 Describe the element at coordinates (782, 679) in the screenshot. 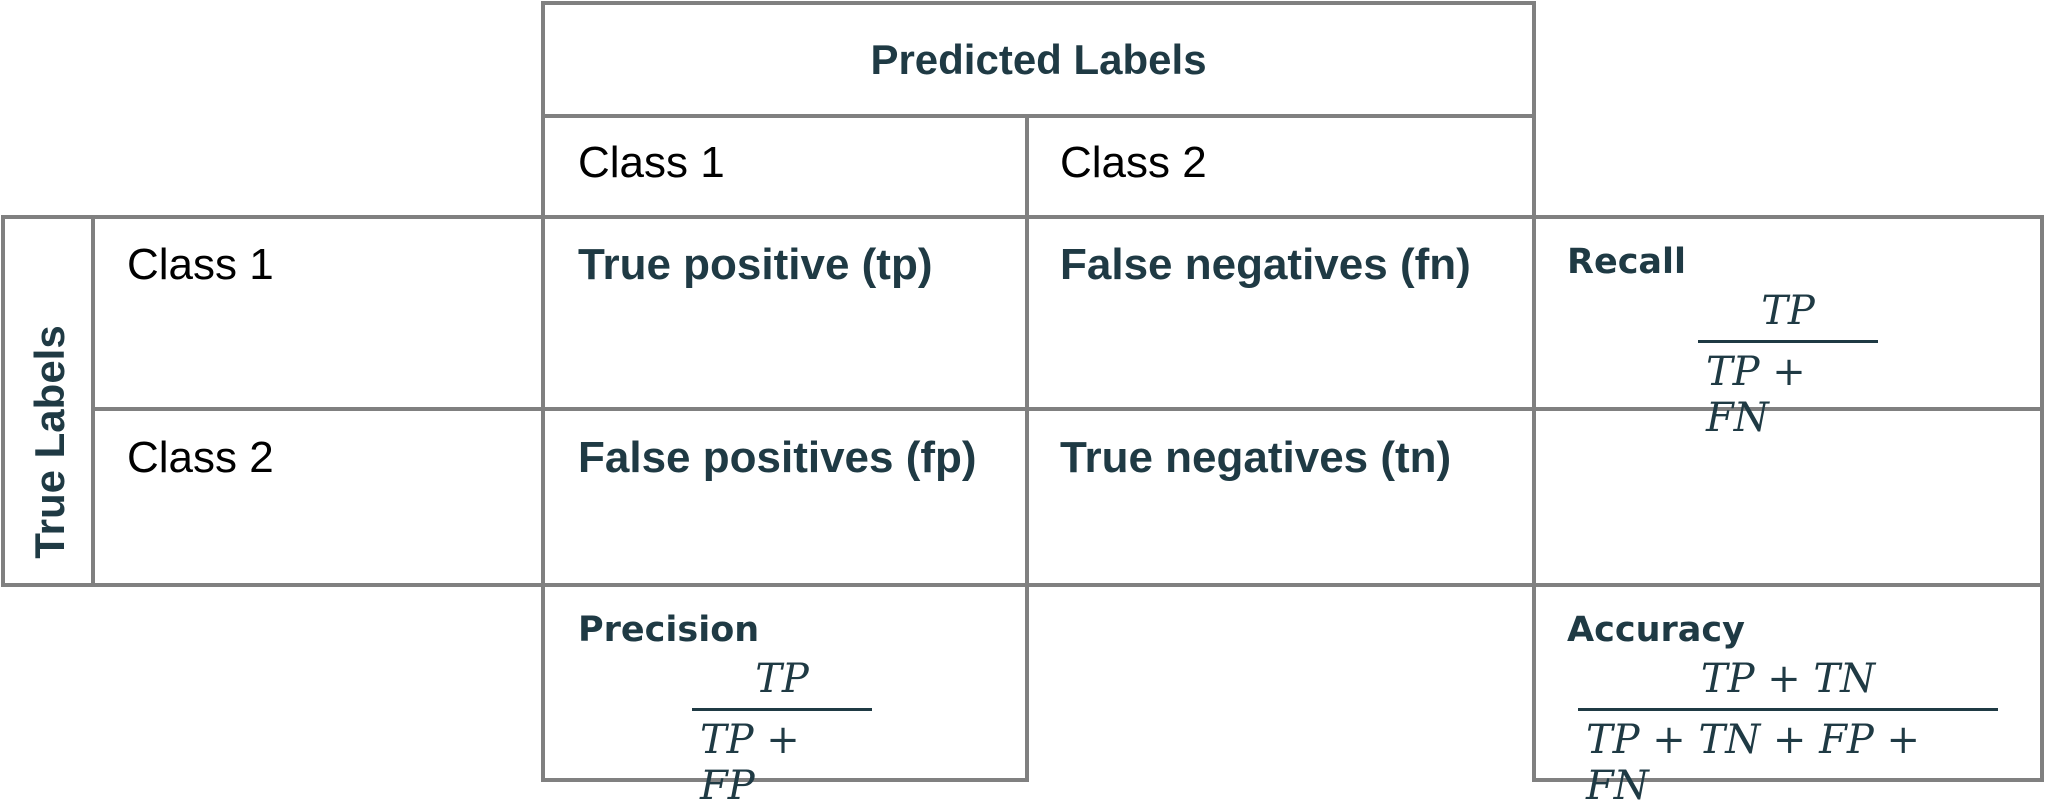

I see `precision-numerator: TP` at that location.